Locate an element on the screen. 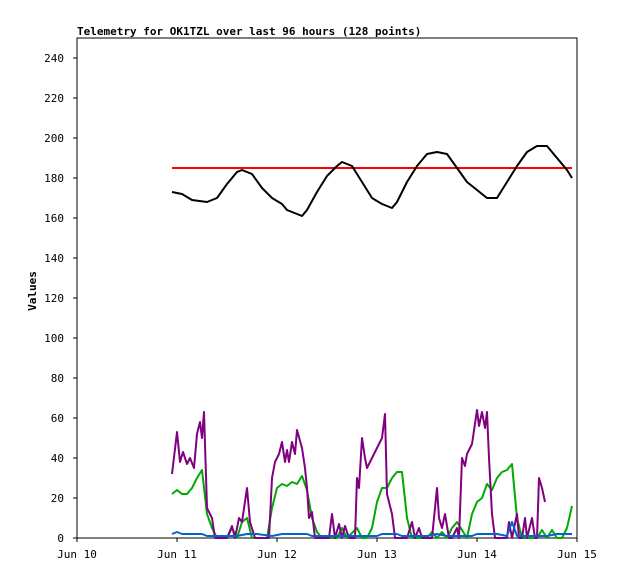  y-tick-label: 140 is located at coordinates (54, 258).